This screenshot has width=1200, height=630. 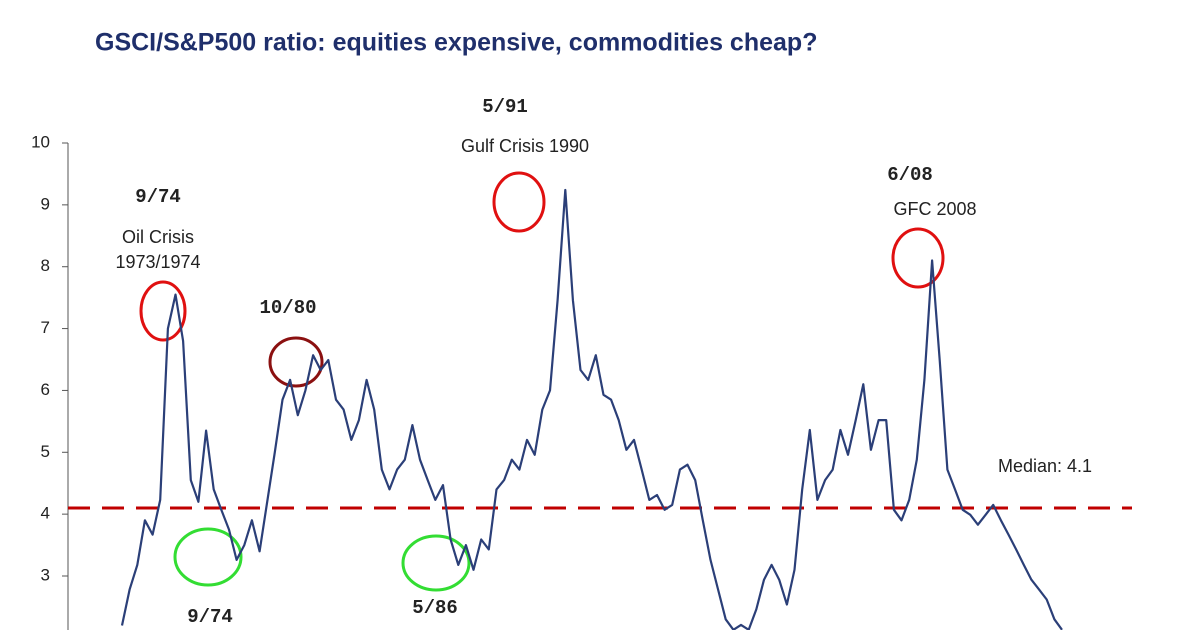 I want to click on annotation: 1973/1974, so click(x=157, y=262).